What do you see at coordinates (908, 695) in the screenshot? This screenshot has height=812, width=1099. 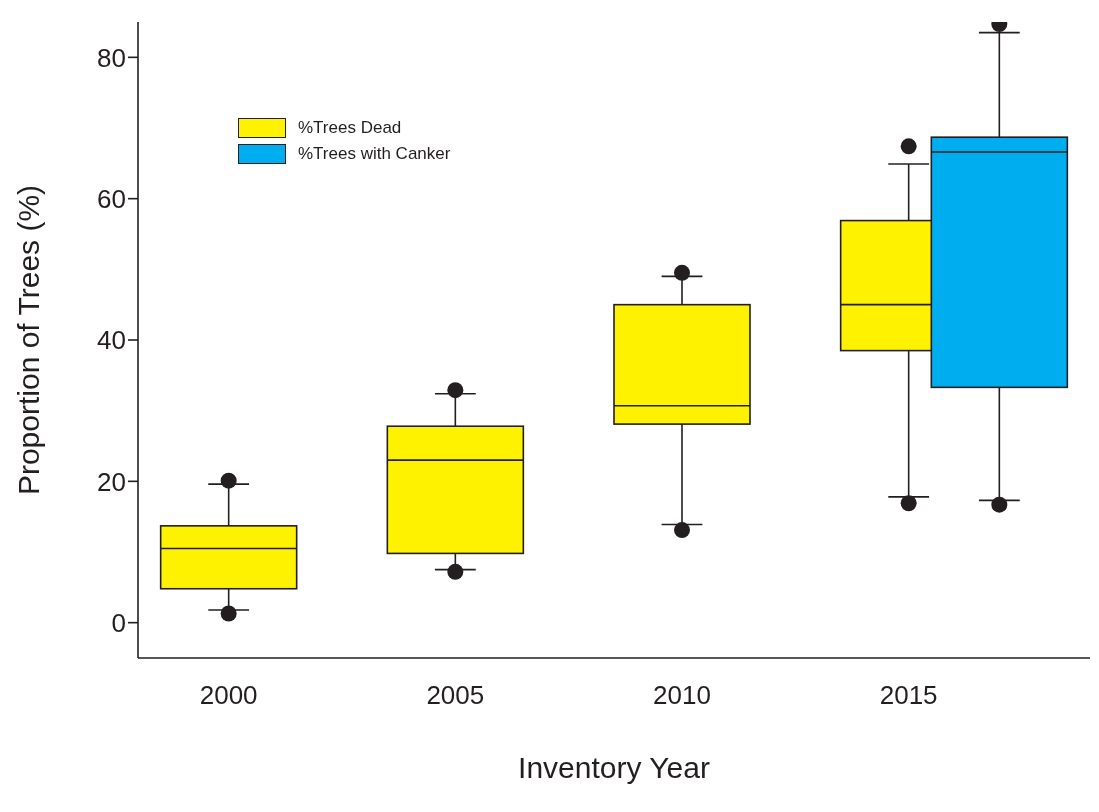 I see `x-tick-label: 2015` at bounding box center [908, 695].